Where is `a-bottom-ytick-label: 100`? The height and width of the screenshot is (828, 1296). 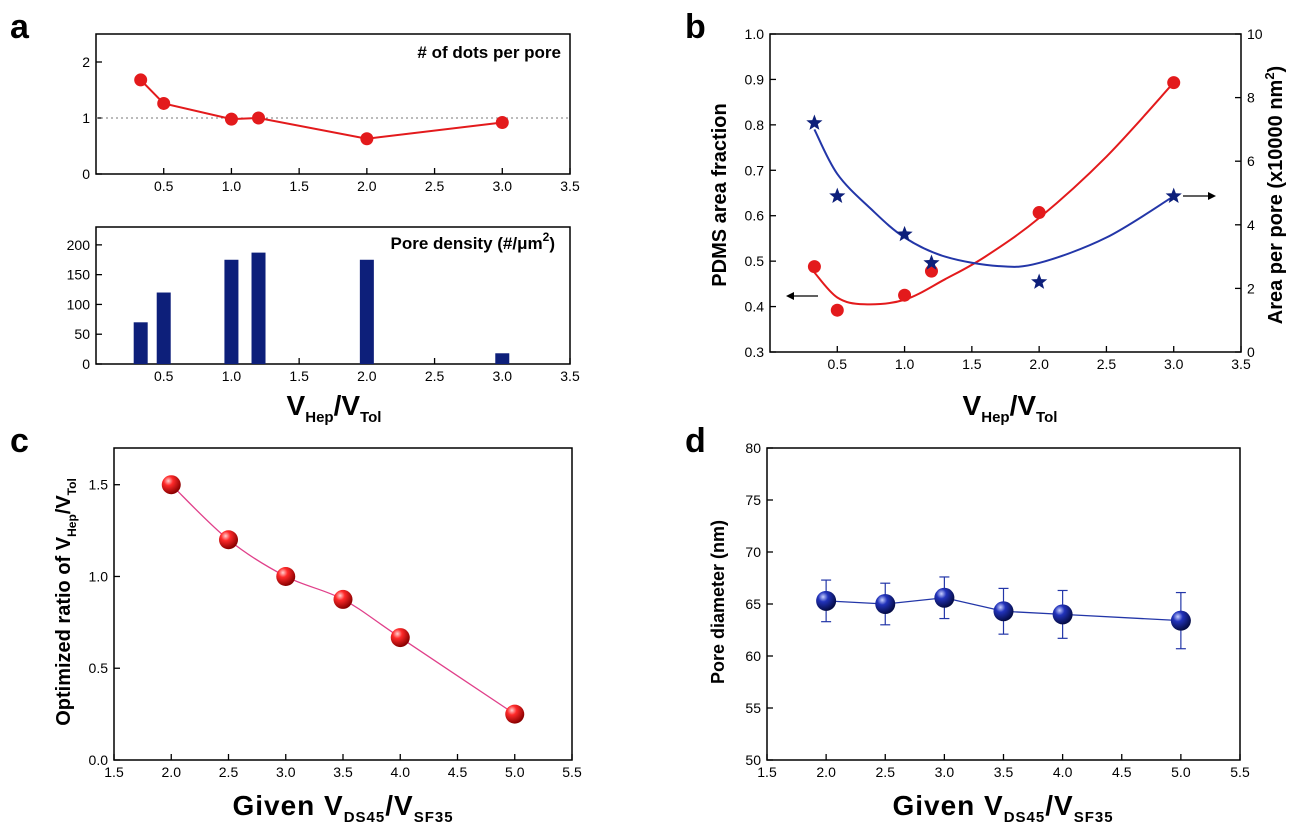 a-bottom-ytick-label: 100 is located at coordinates (79, 304).